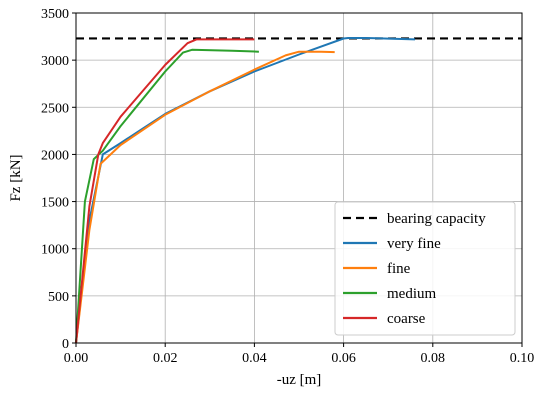 The height and width of the screenshot is (394, 539). What do you see at coordinates (411, 294) in the screenshot?
I see `legend-label: medium` at bounding box center [411, 294].